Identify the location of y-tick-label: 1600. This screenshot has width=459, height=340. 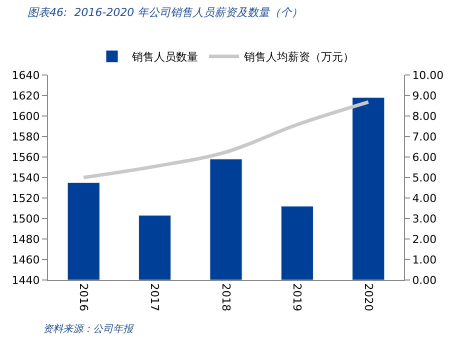
(26, 116).